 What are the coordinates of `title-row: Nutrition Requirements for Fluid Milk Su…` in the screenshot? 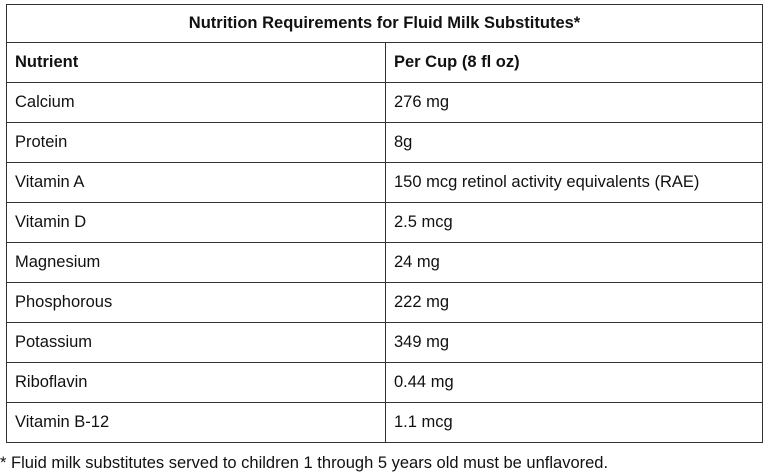 It's located at (384, 23).